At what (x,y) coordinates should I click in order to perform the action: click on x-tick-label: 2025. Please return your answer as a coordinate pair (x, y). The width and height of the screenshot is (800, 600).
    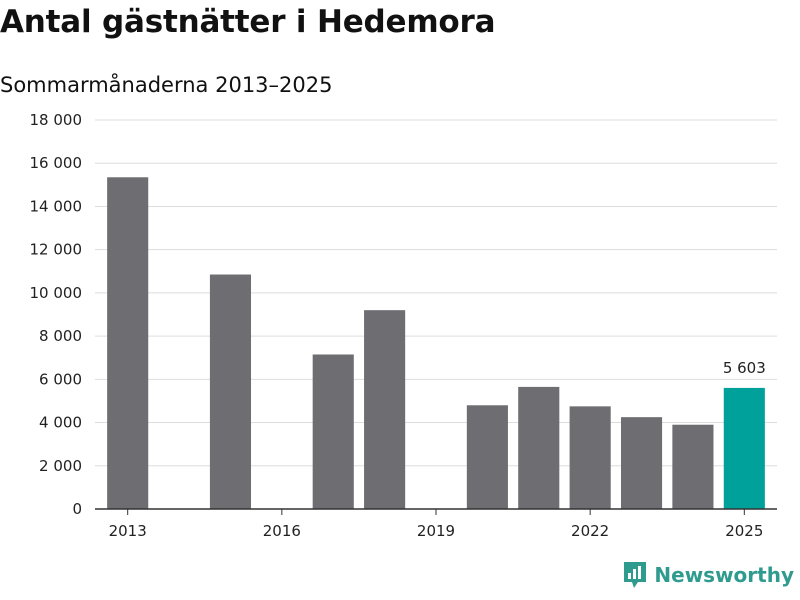
    Looking at the image, I should click on (744, 531).